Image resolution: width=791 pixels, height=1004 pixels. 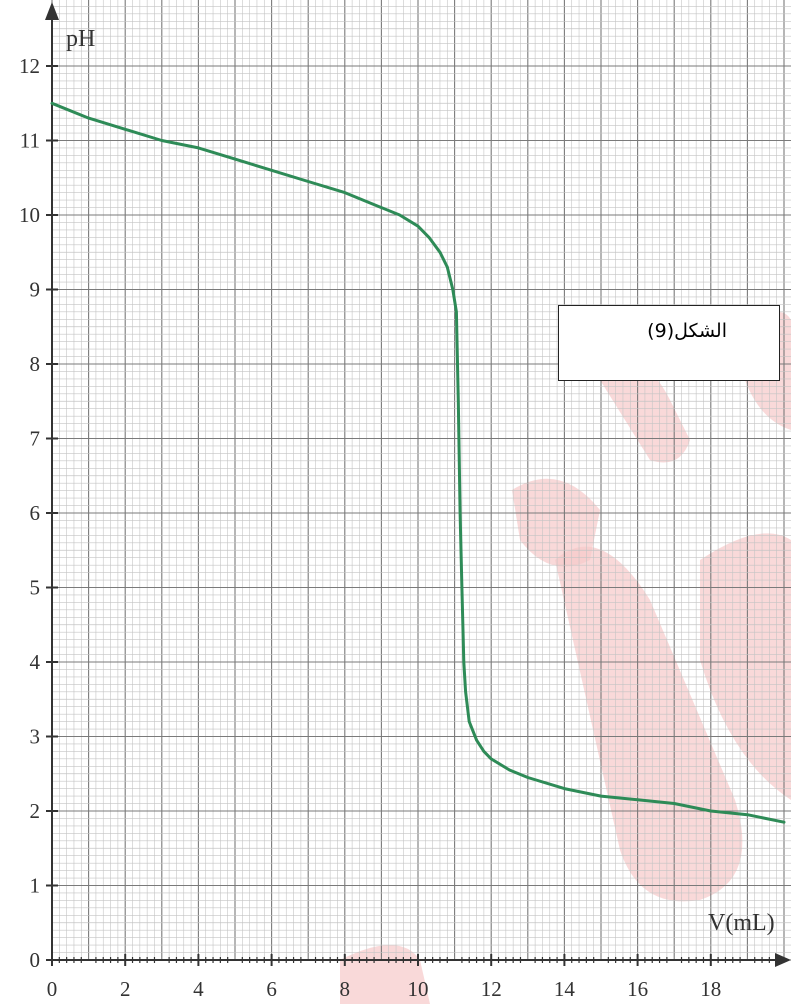 What do you see at coordinates (741, 923) in the screenshot?
I see `x-axis-label: V(mL)` at bounding box center [741, 923].